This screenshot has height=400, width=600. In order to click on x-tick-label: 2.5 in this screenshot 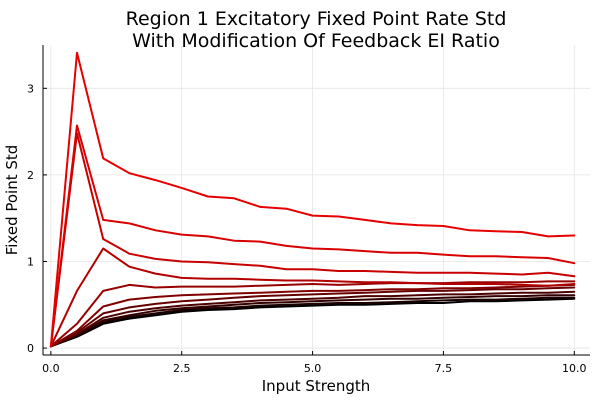, I will do `click(182, 368)`.